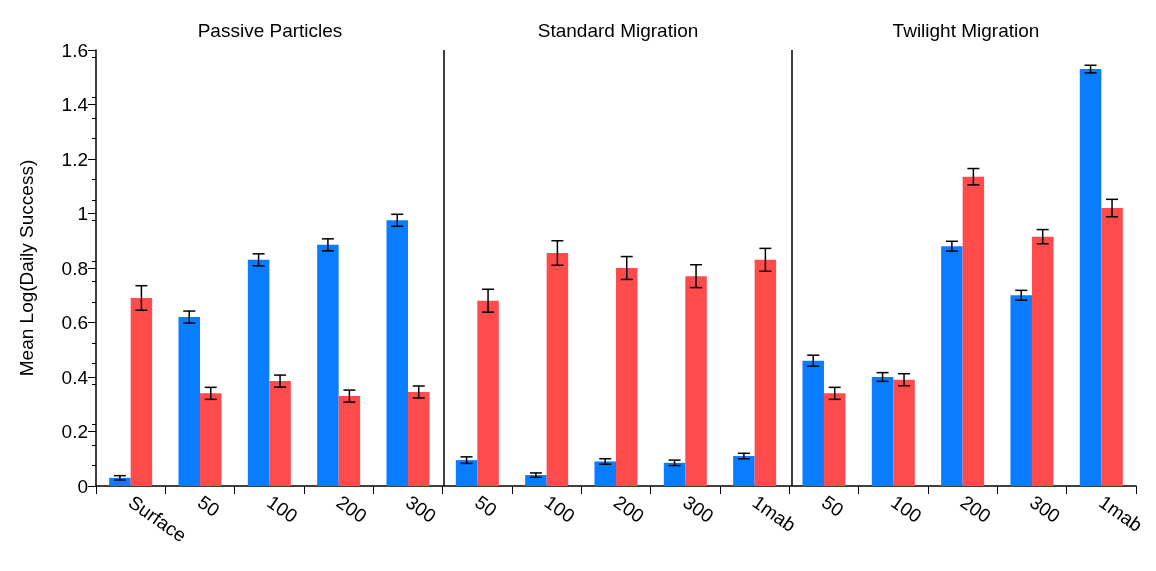 This screenshot has width=1156, height=571. What do you see at coordinates (75, 377) in the screenshot?
I see `y-tick-label: 0.4` at bounding box center [75, 377].